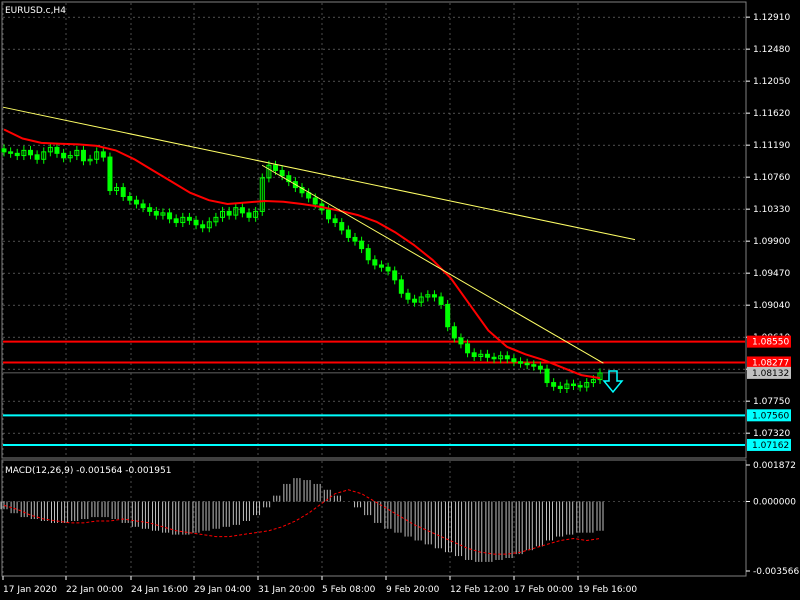  What do you see at coordinates (543, 590) in the screenshot?
I see `x-tick-label: 17 Feb 00:00` at bounding box center [543, 590].